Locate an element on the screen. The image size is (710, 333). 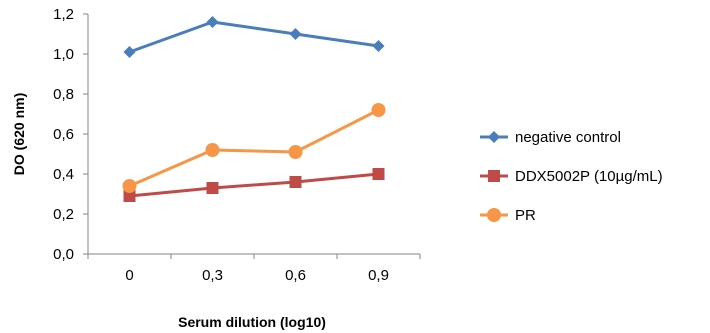
y-tick-label: 0,0 is located at coordinates (63, 254).